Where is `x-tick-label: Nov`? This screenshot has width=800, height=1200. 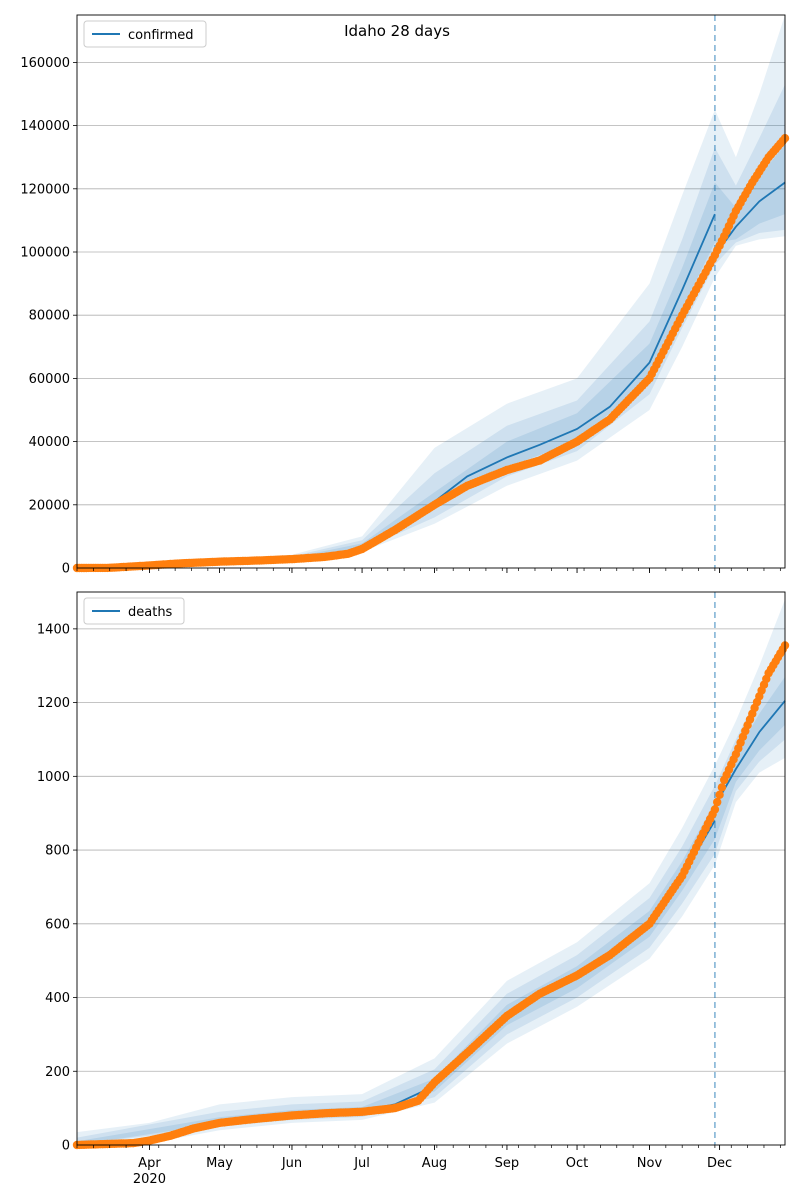
x-tick-label: Nov is located at coordinates (650, 1163).